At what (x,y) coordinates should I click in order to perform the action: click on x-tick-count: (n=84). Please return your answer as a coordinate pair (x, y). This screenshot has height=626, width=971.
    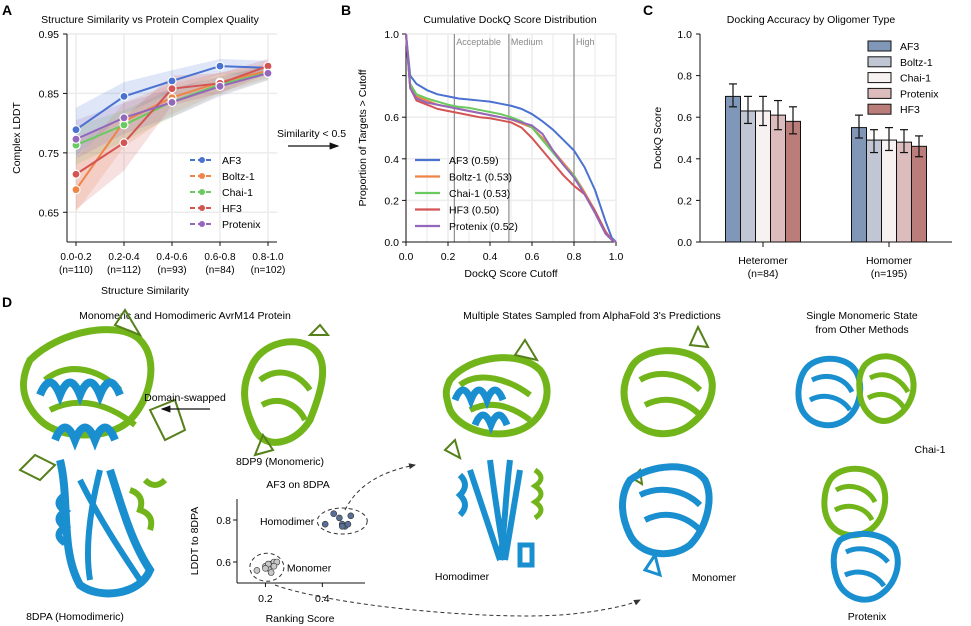
    Looking at the image, I should click on (763, 274).